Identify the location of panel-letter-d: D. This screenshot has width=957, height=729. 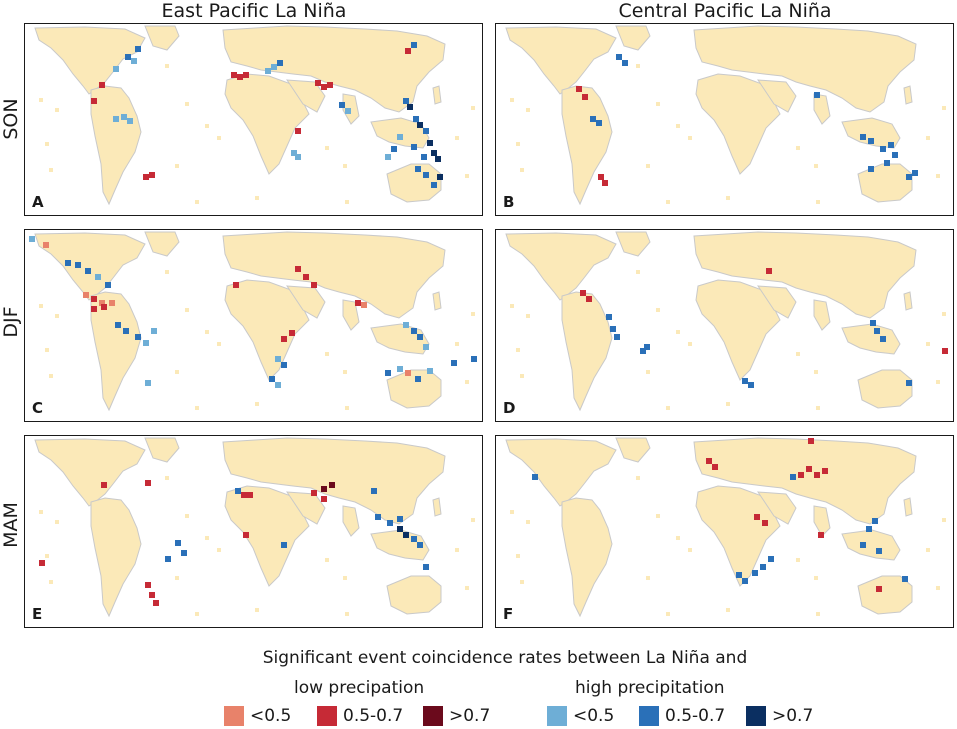
(509, 408).